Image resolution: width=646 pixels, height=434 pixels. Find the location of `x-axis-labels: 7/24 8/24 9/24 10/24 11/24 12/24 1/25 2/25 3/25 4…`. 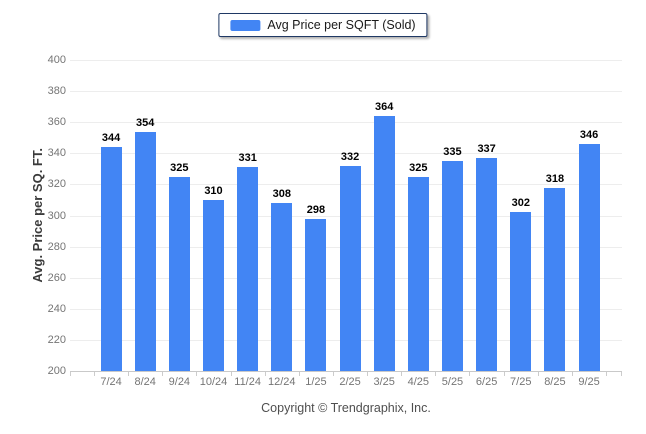

x-axis-labels: 7/24 8/24 9/24 10/24 11/24 12/24 1/25 2/25 3/25 4… is located at coordinates (346, 382).